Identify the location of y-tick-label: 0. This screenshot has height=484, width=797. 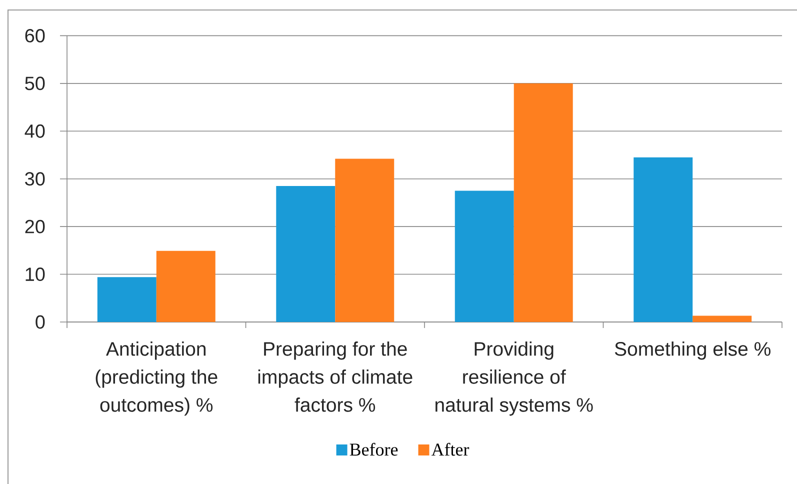
(40, 322).